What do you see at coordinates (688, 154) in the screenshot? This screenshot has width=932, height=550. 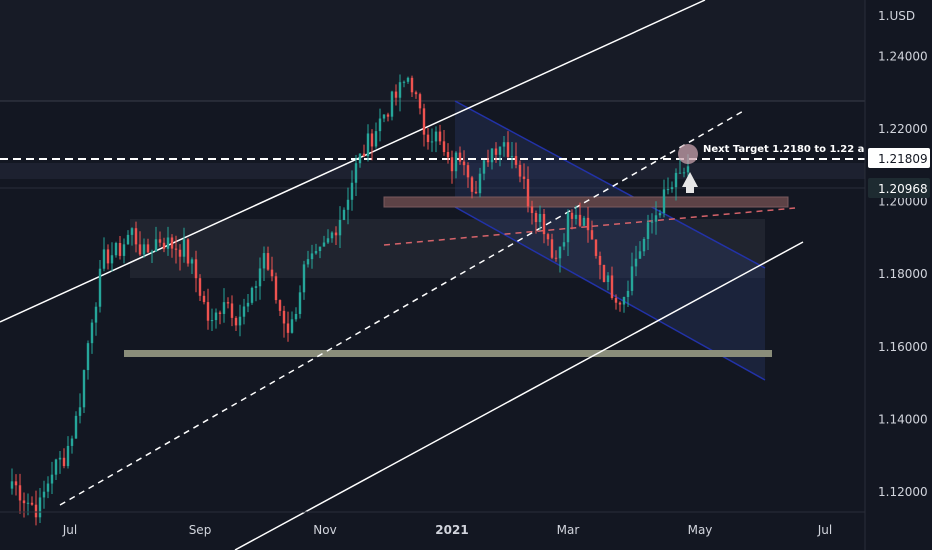 I see `target-circle` at bounding box center [688, 154].